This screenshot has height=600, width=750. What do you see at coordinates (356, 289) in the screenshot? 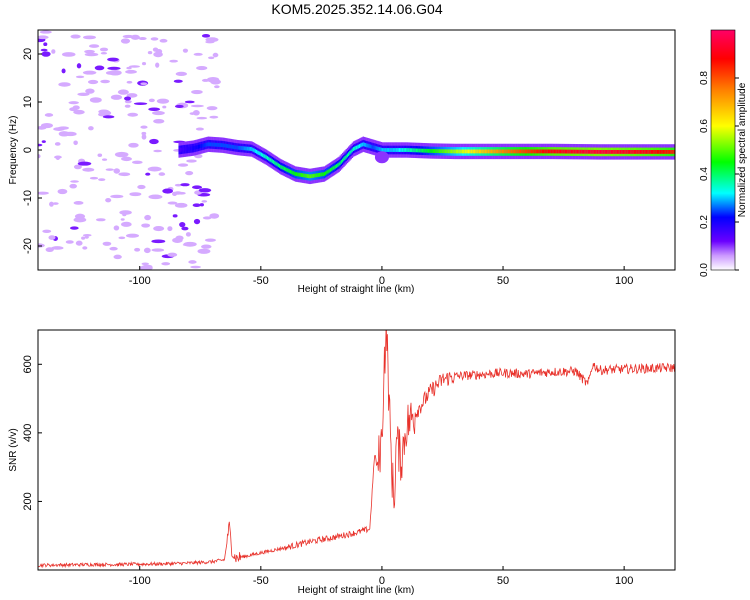
I see `spectrogram-x-label: Height of straight line (km)` at bounding box center [356, 289].